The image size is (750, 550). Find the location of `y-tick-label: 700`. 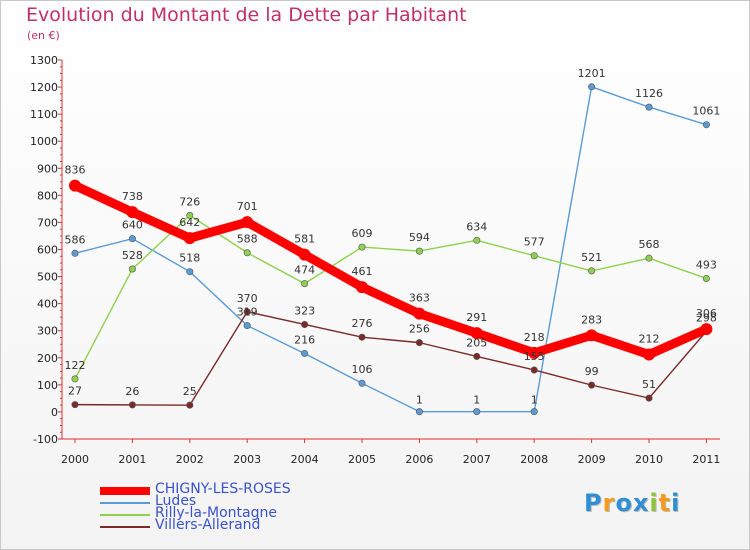

y-tick-label: 700 is located at coordinates (47, 222).